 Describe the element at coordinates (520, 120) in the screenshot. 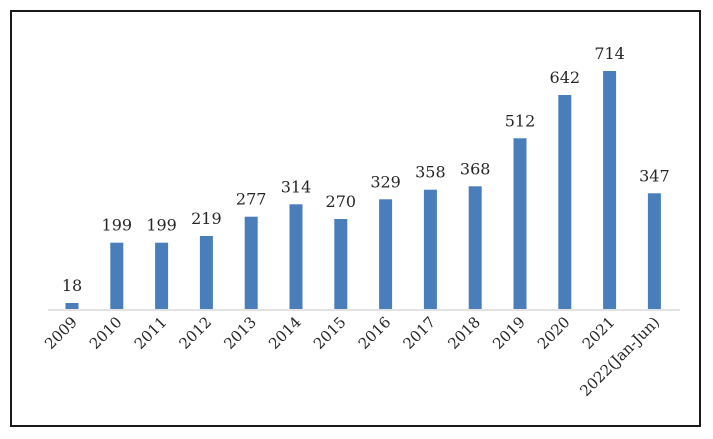

I see `value-label-2019: 512` at that location.